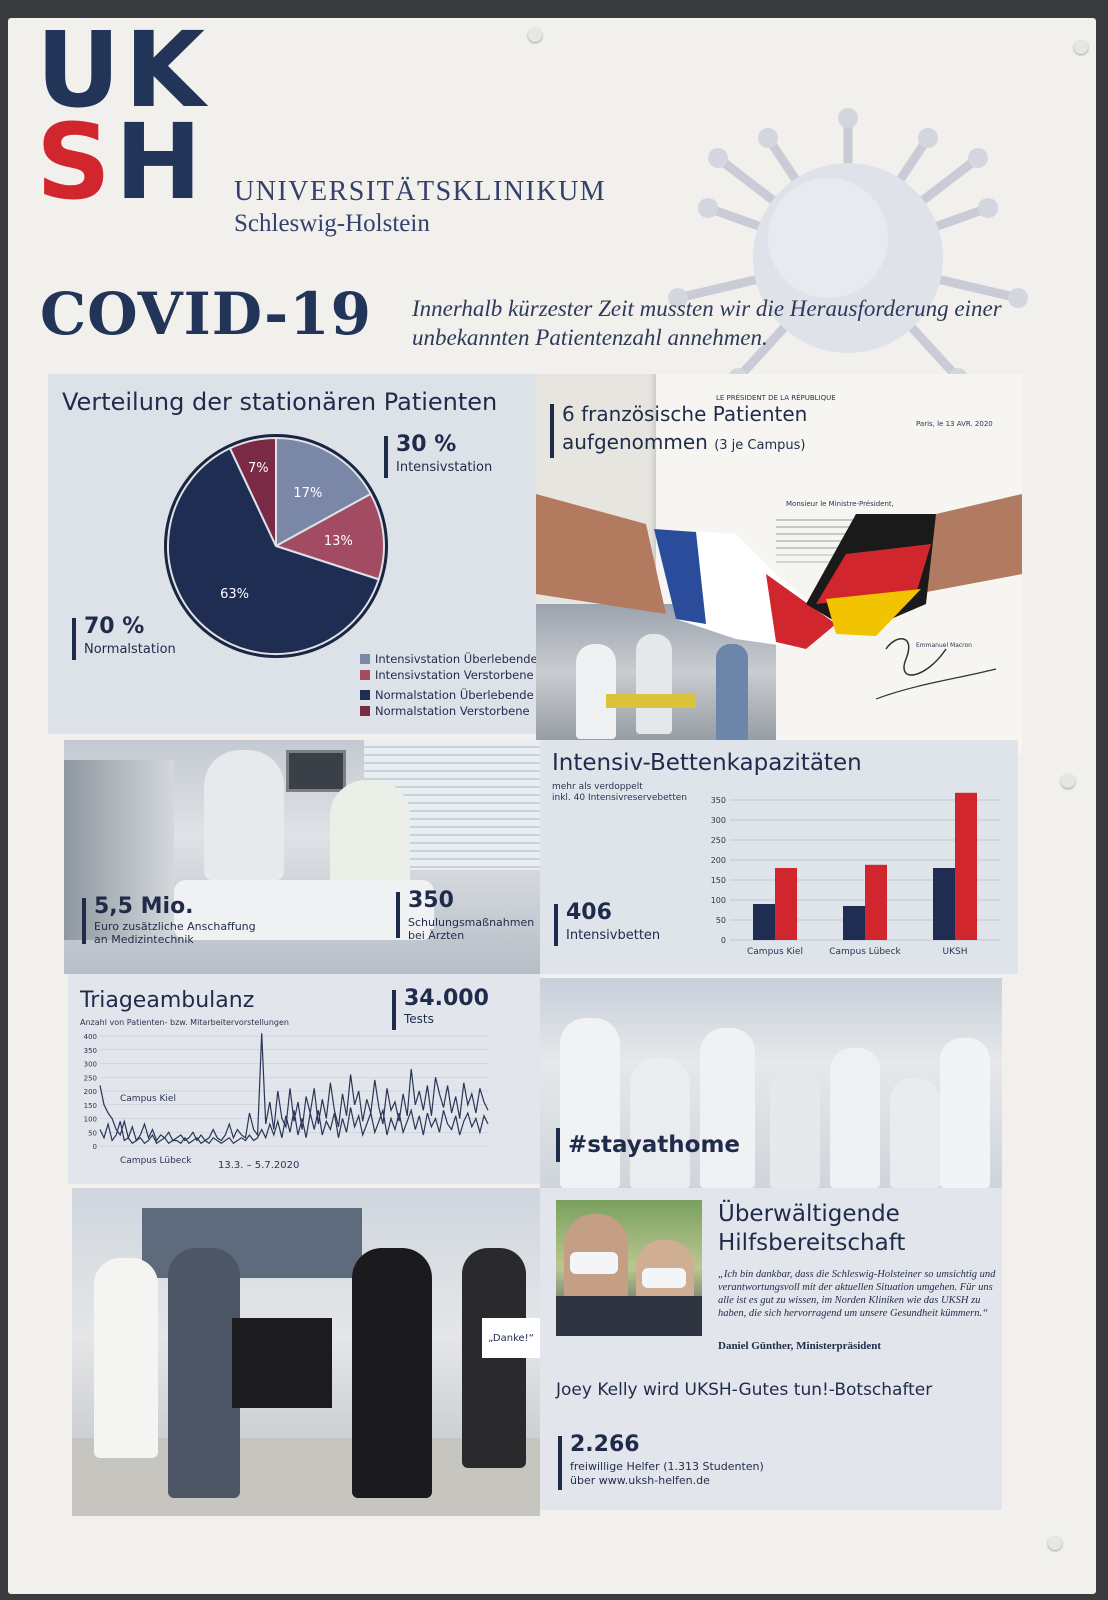 This screenshot has height=1600, width=1108. Describe the element at coordinates (955, 952) in the screenshot. I see `x-tick-label: UKSH` at that location.